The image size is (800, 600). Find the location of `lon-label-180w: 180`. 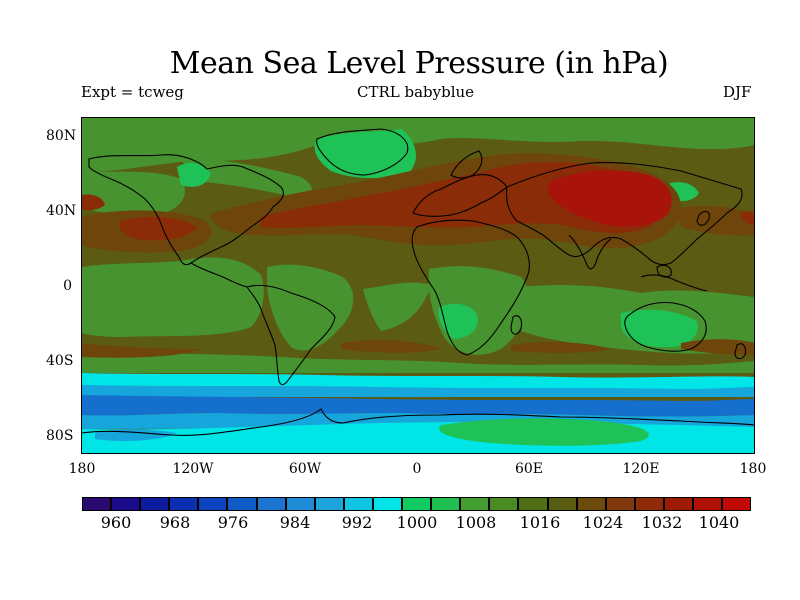

lon-label-180w: 180 is located at coordinates (82, 469).